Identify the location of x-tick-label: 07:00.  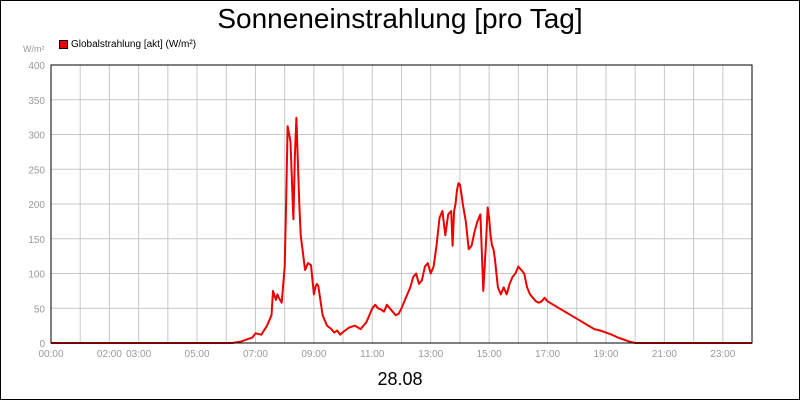
(255, 354).